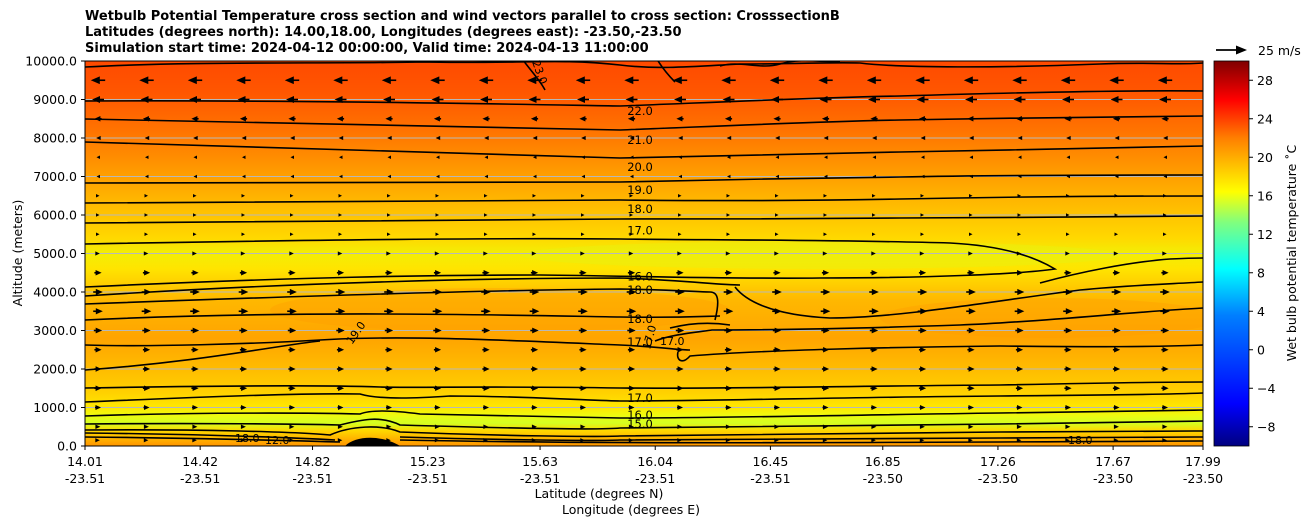 The width and height of the screenshot is (1311, 526). What do you see at coordinates (998, 461) in the screenshot?
I see `x-tick-lat: 17.26` at bounding box center [998, 461].